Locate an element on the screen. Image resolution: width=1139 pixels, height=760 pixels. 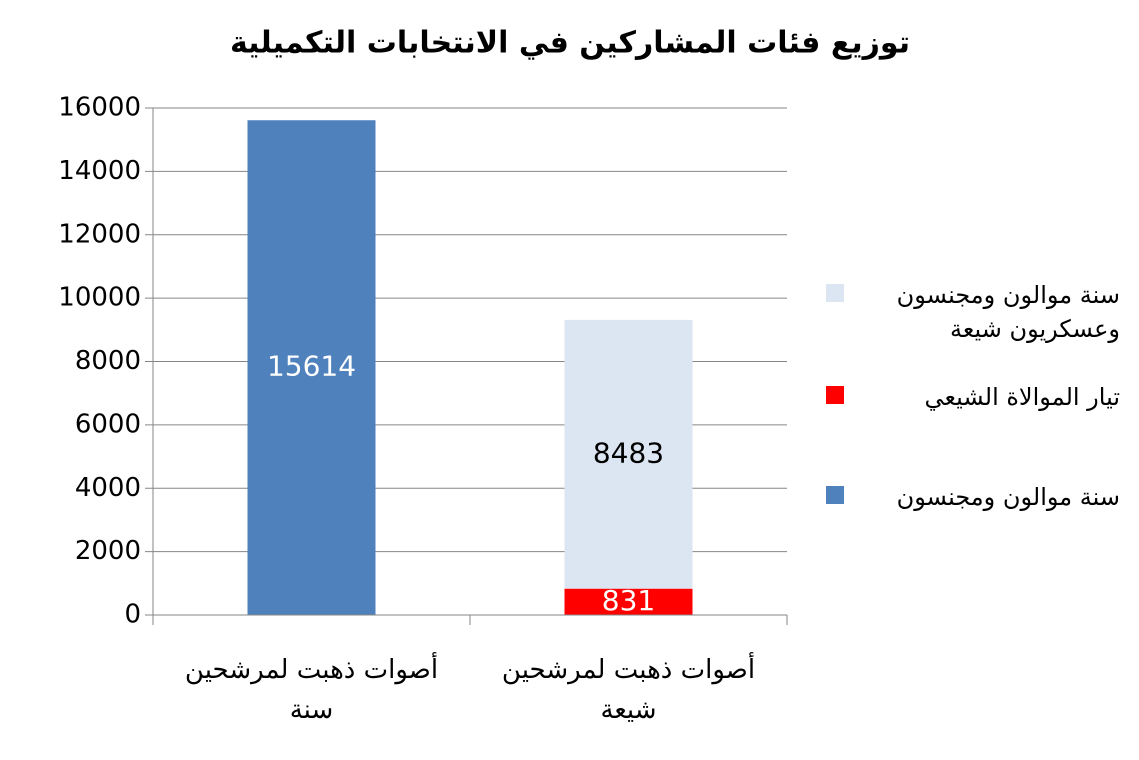
legend-label: سنة موالون ومجنسون is located at coordinates (1008, 497).